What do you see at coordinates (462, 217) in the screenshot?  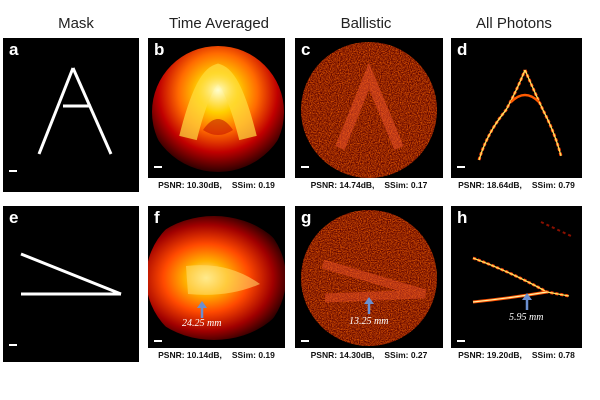 I see `panel-label: h` at bounding box center [462, 217].